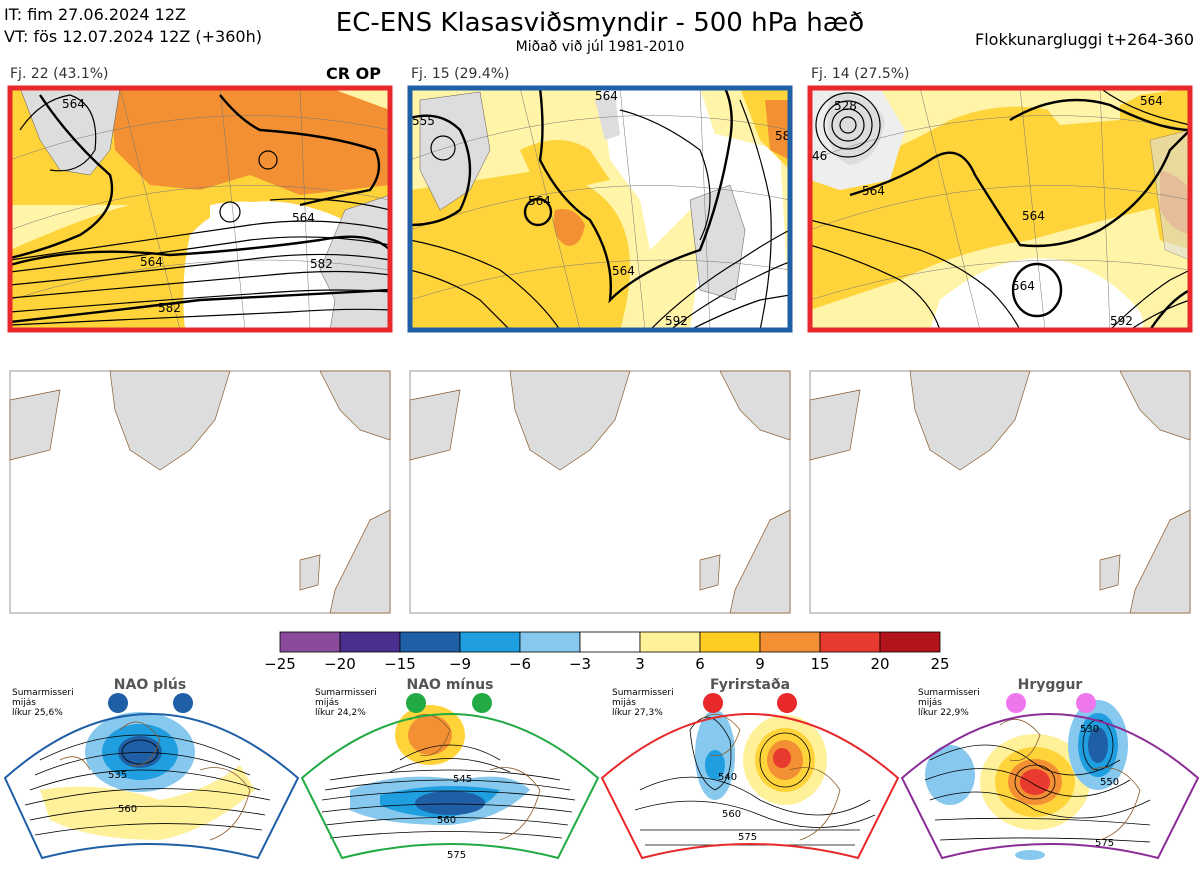  Describe the element at coordinates (600, 47) in the screenshot. I see `page-subtitle: Miðað við júl 1981-2010` at that location.